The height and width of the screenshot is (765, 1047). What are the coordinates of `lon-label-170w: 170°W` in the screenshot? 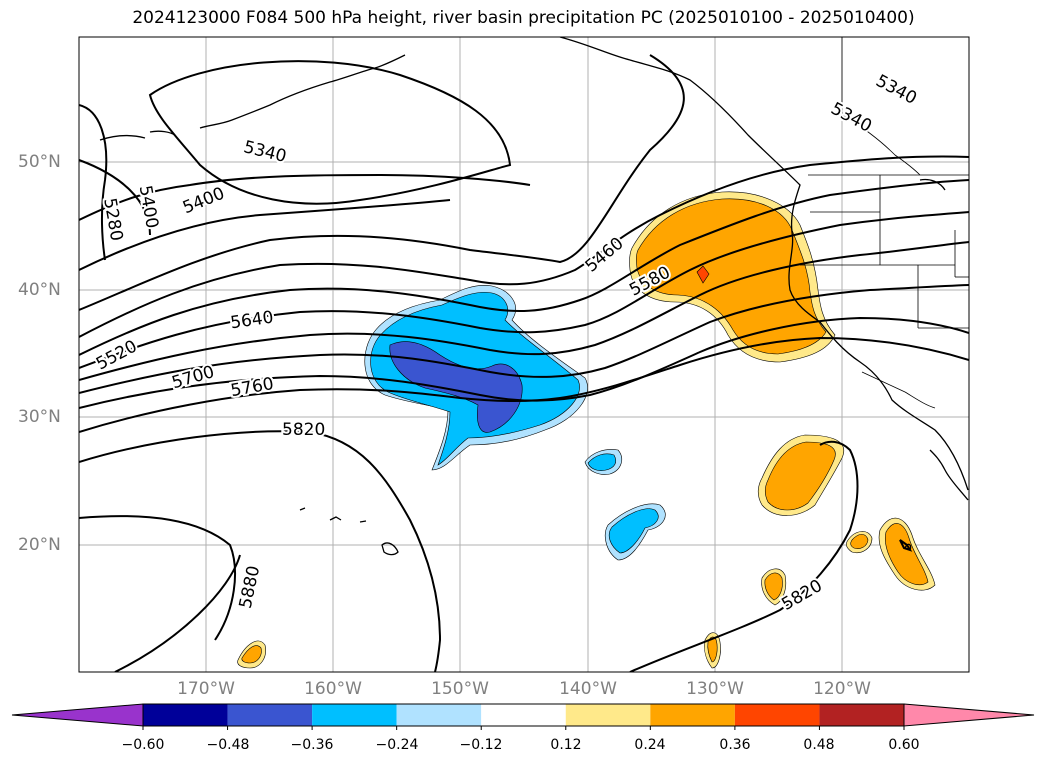 It's located at (206, 689).